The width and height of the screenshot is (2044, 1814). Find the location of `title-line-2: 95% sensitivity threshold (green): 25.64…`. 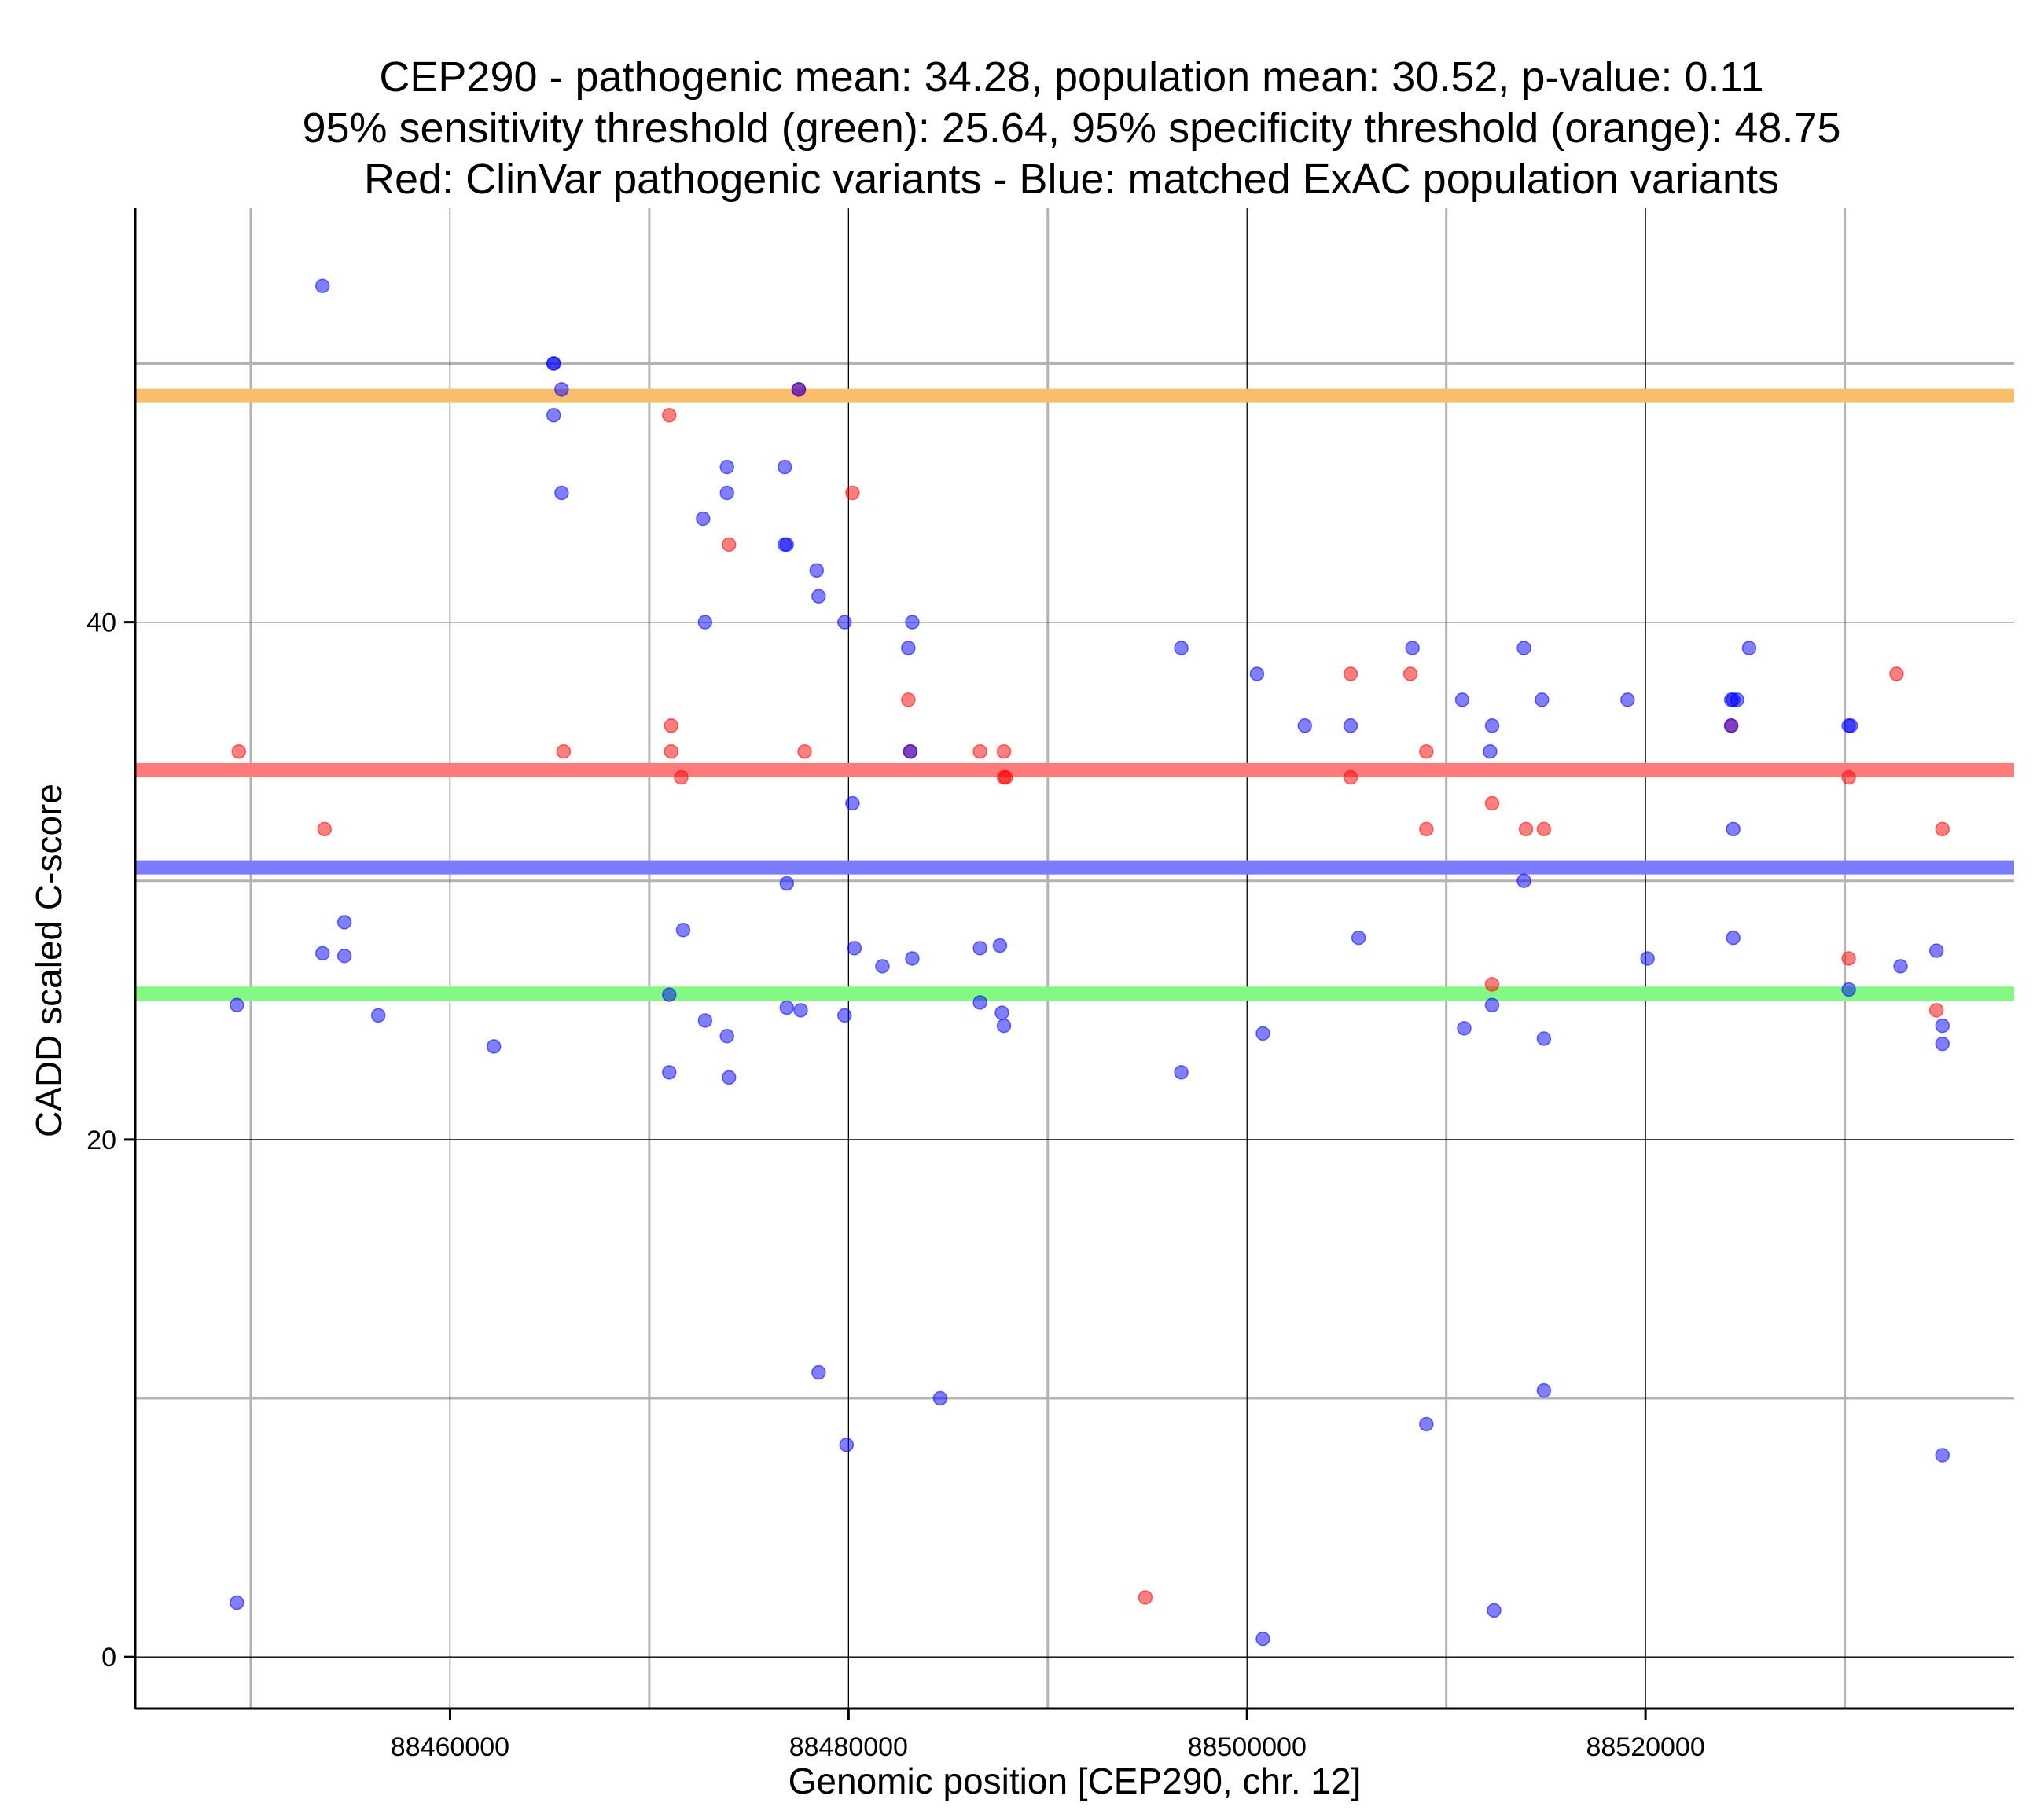

title-line-2: 95% sensitivity threshold (green): 25.64… is located at coordinates (1071, 128).